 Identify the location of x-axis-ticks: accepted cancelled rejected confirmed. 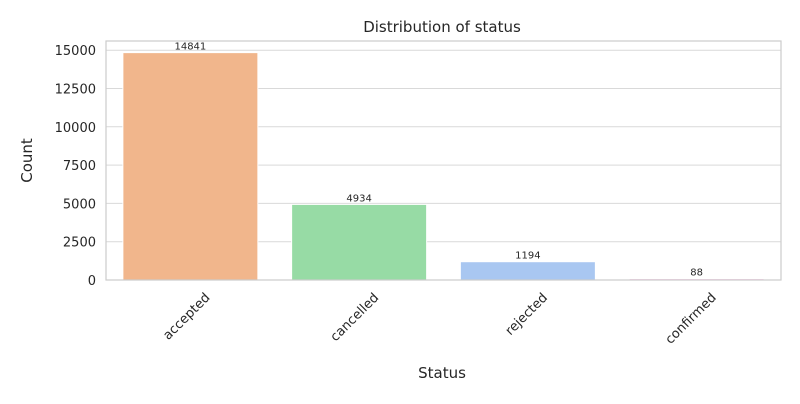
(439, 318).